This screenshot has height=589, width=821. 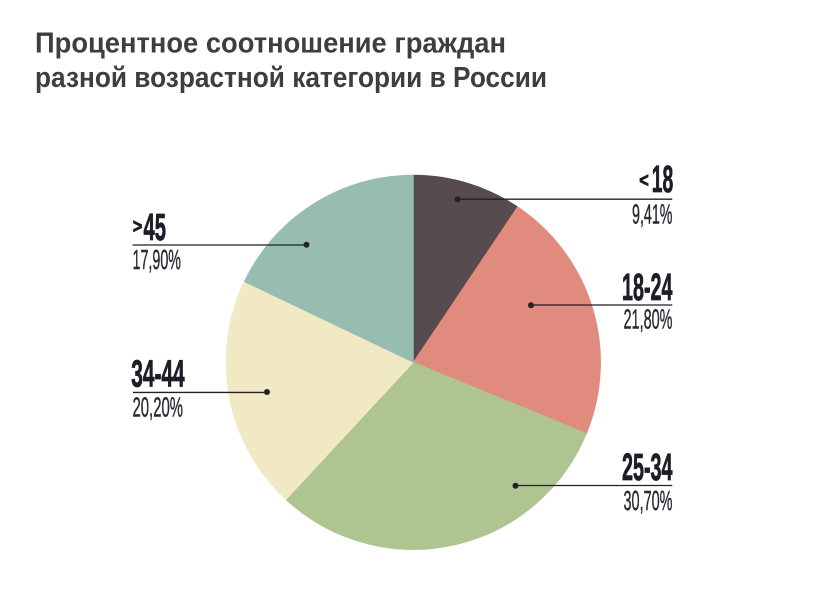 What do you see at coordinates (158, 373) in the screenshot?
I see `svg-text: 34-44` at bounding box center [158, 373].